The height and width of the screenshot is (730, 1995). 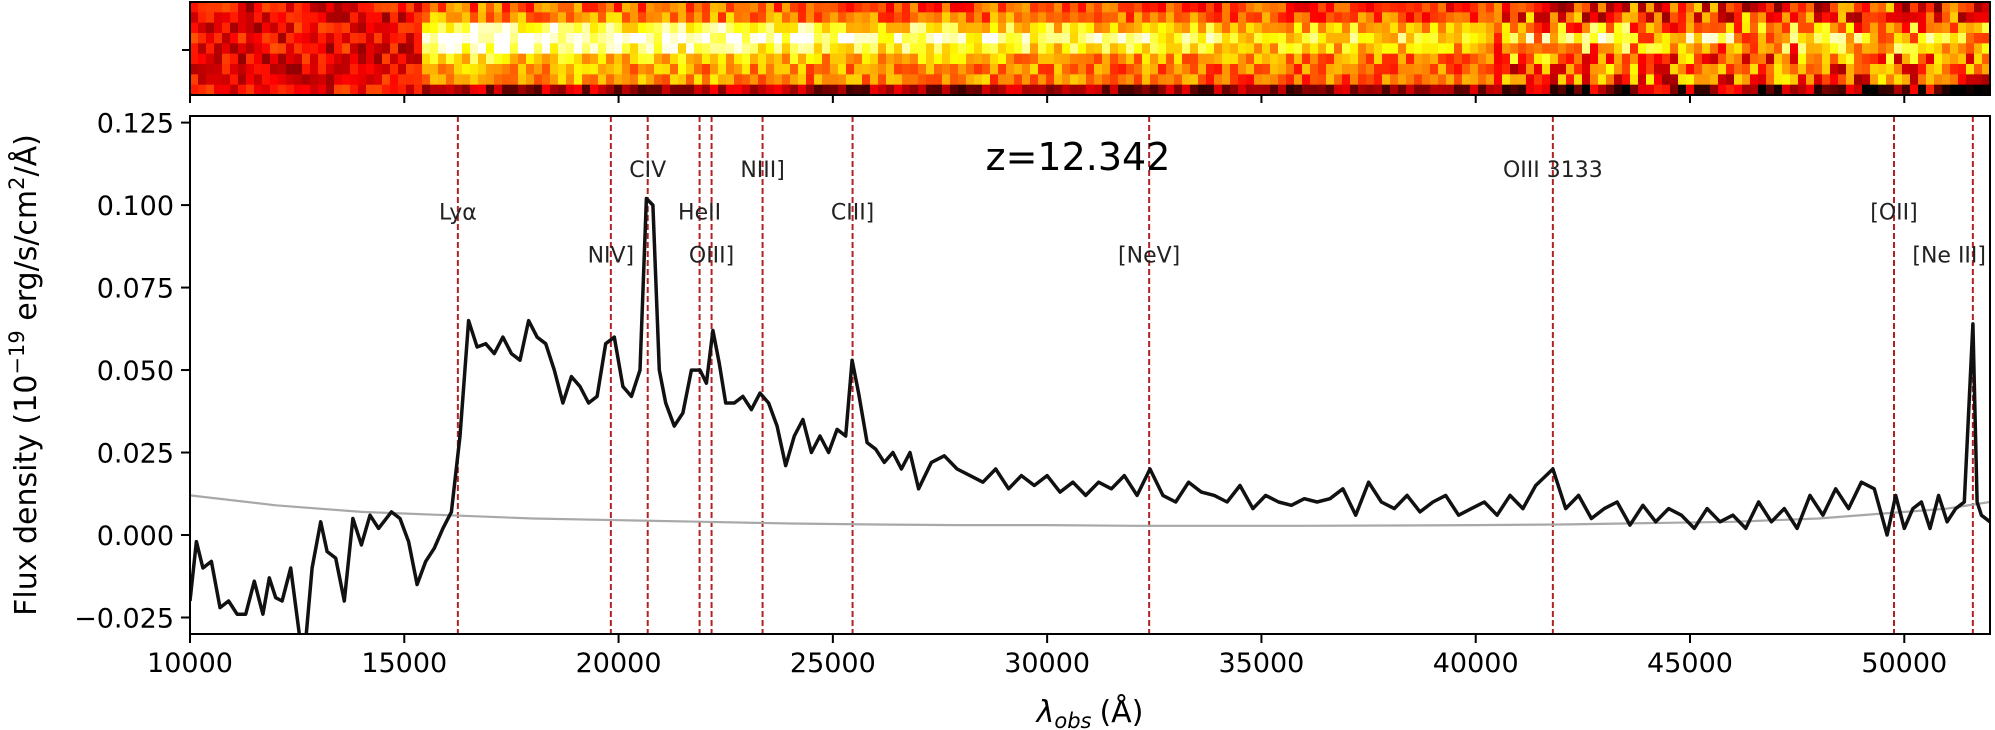 I want to click on x-tick-label-3: 25000, so click(x=833, y=663).